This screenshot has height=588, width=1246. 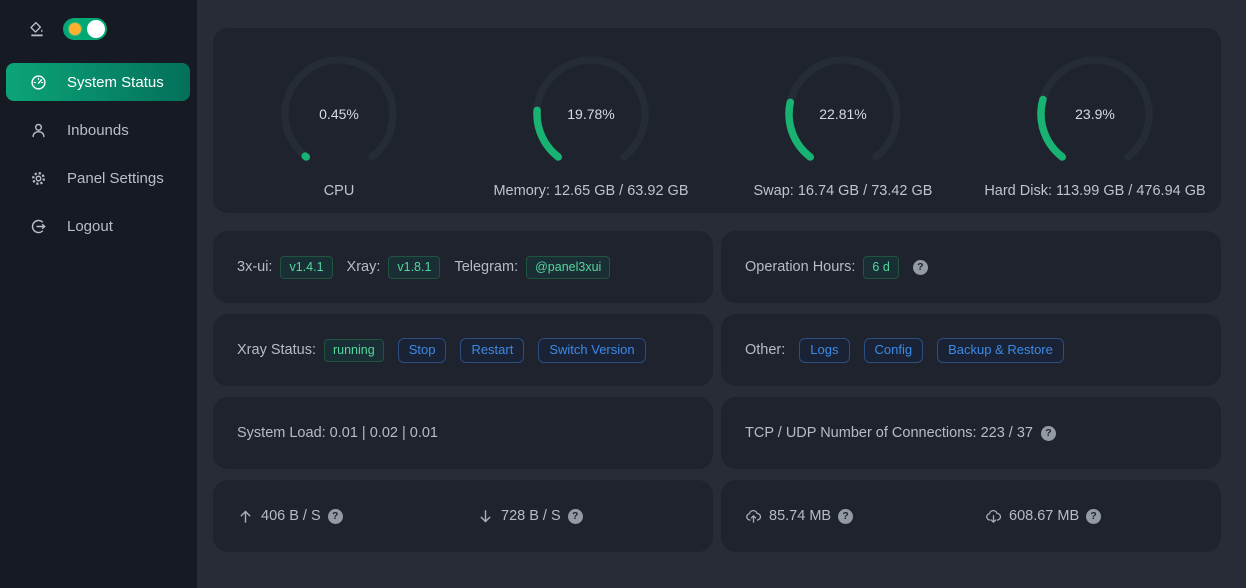 I want to click on theme-paint-icon, so click(x=37, y=29).